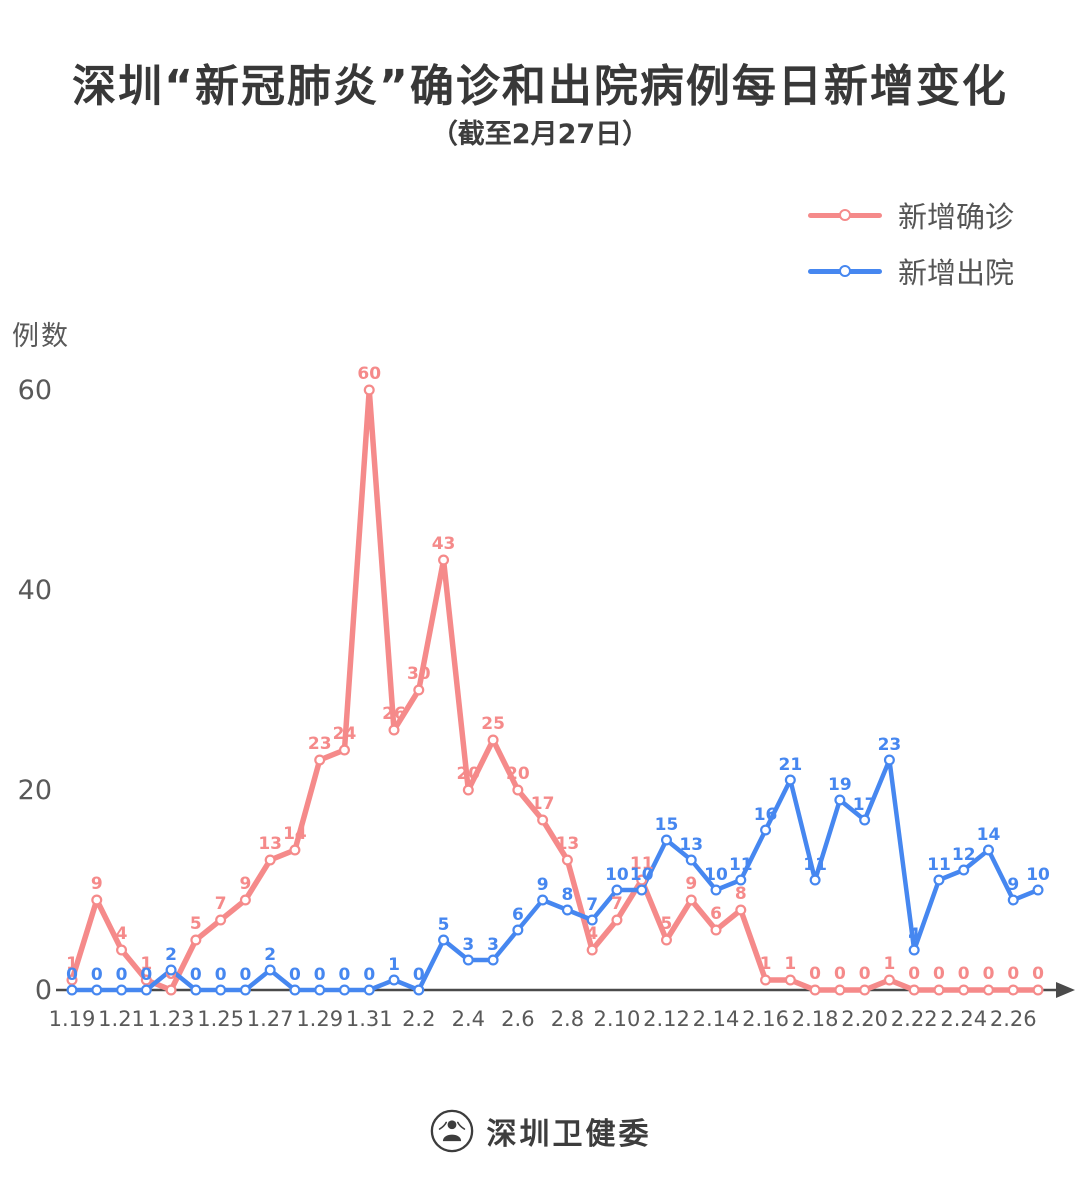 The width and height of the screenshot is (1080, 1184). Describe the element at coordinates (319, 1019) in the screenshot. I see `x-tick-label: 1.29` at that location.